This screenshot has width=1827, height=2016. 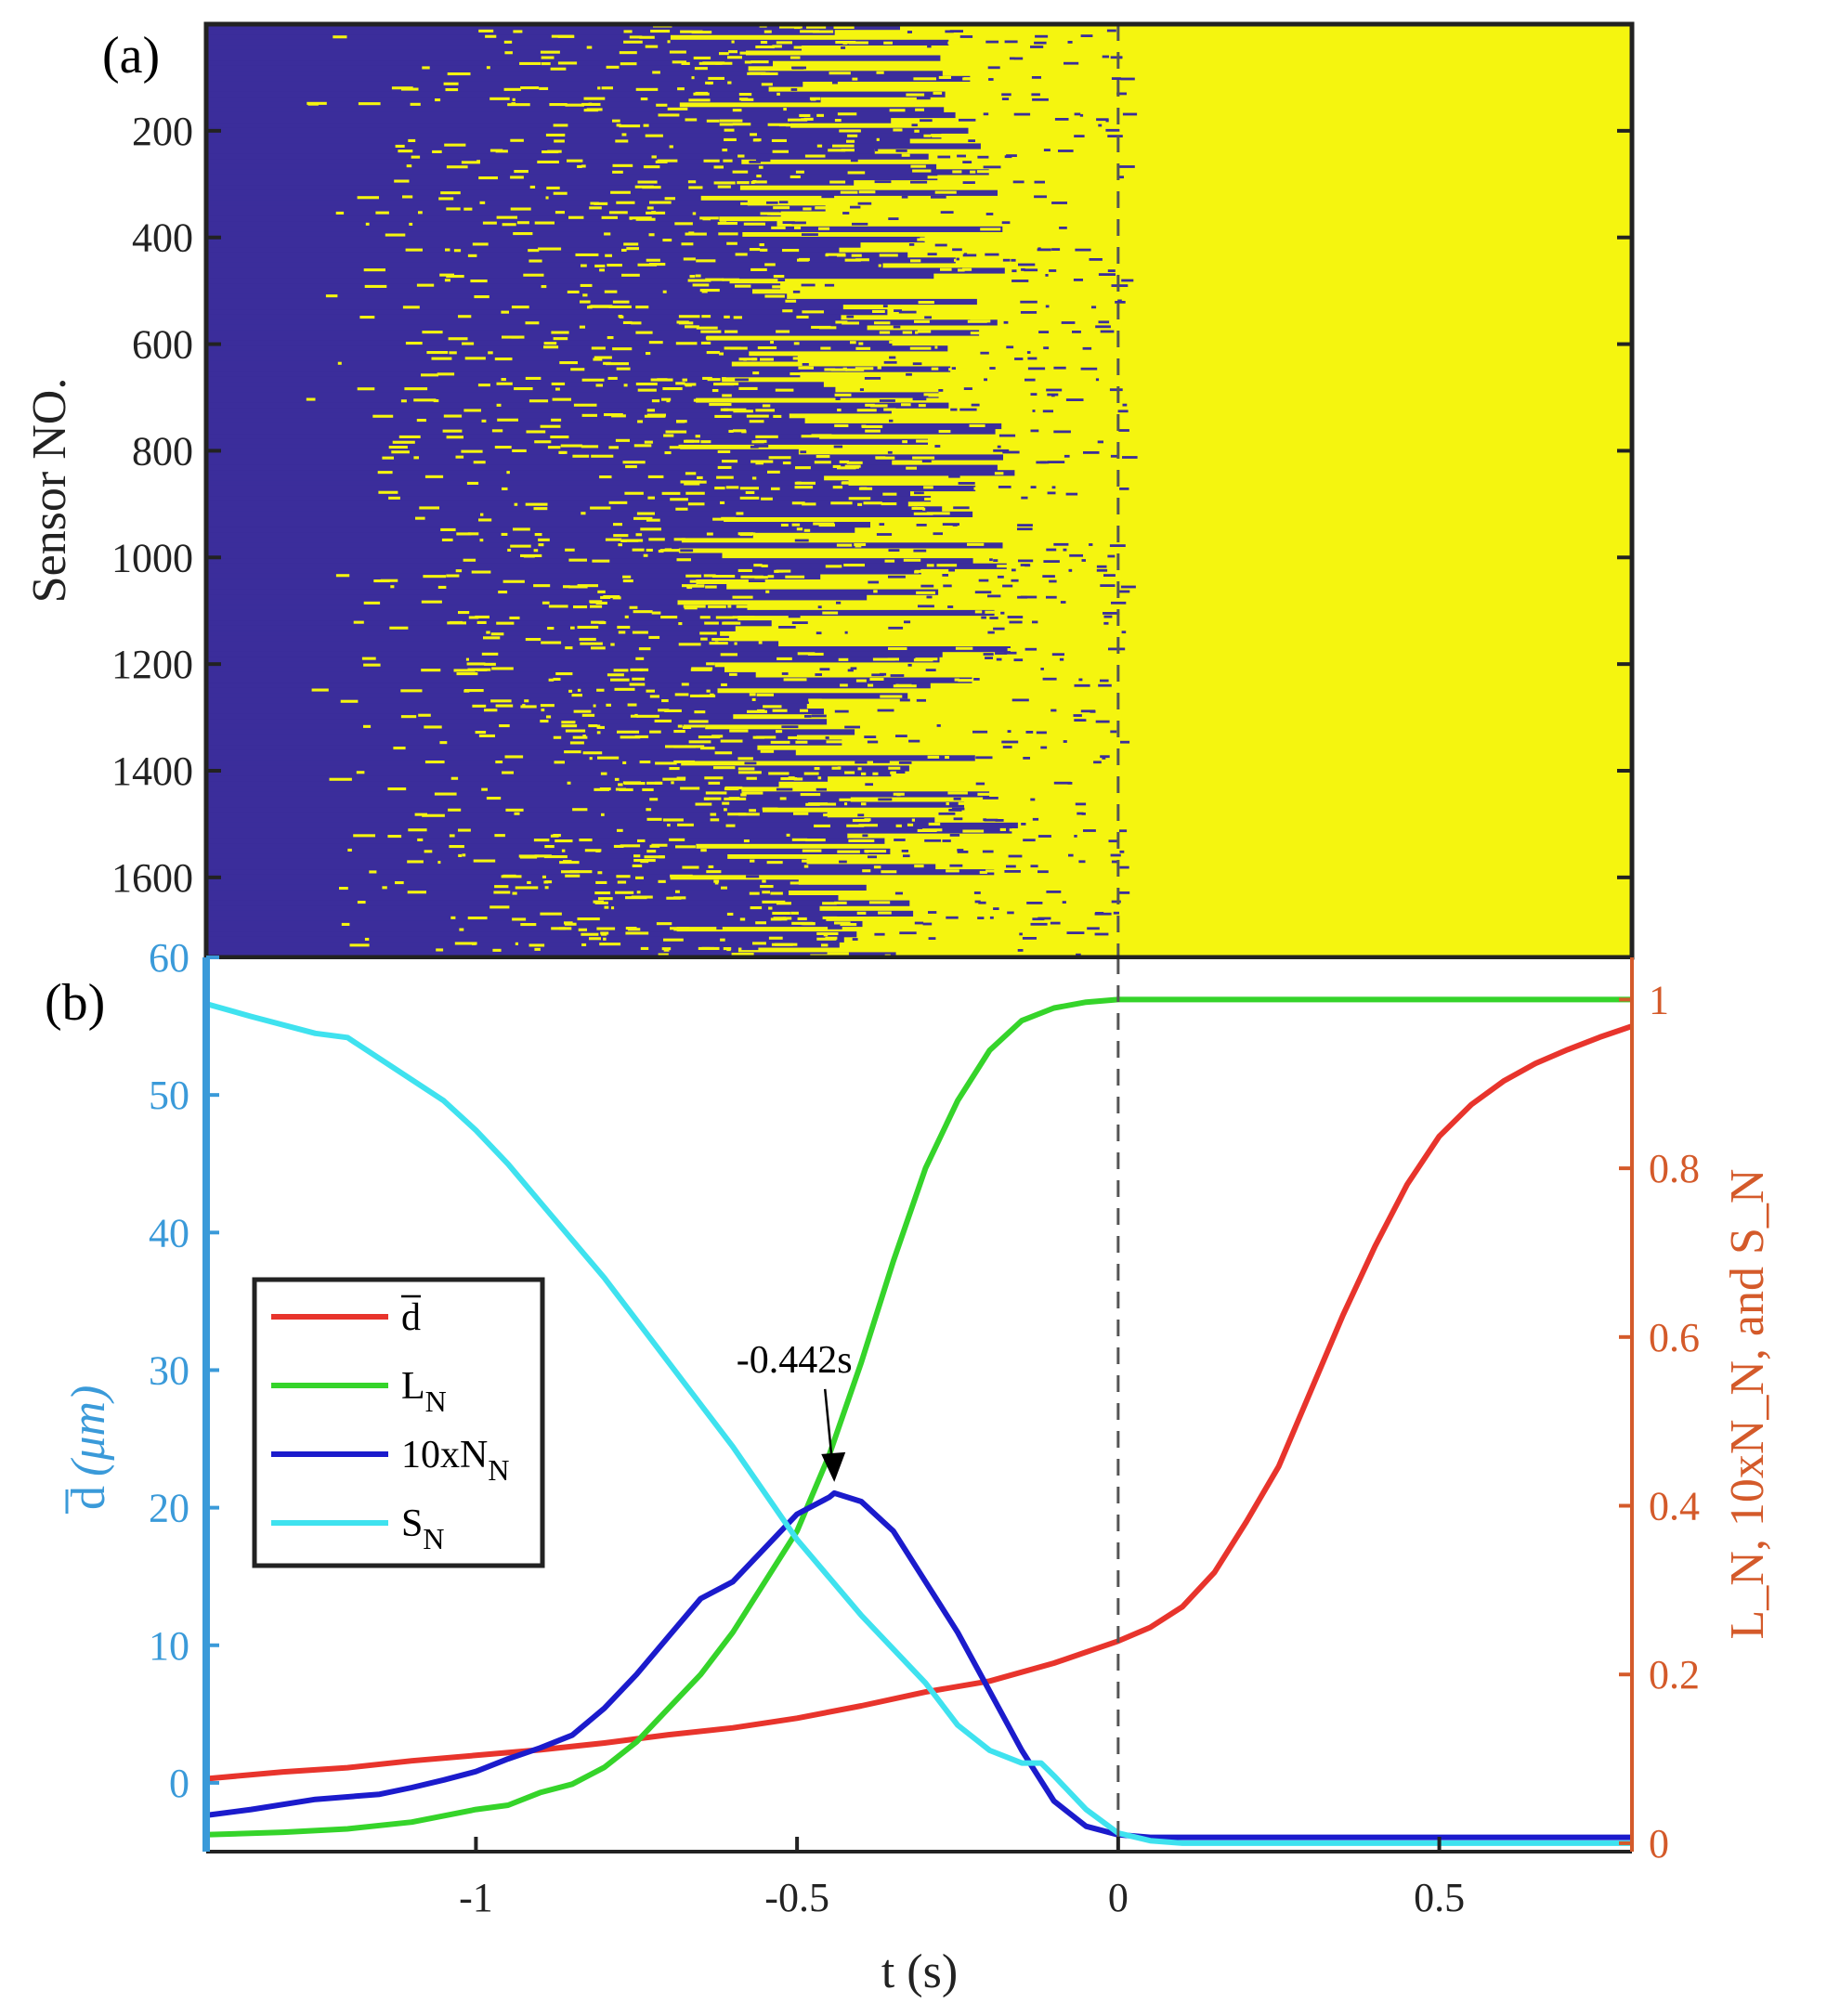 I want to click on left-y-tick-label: 20, so click(x=169, y=1509).